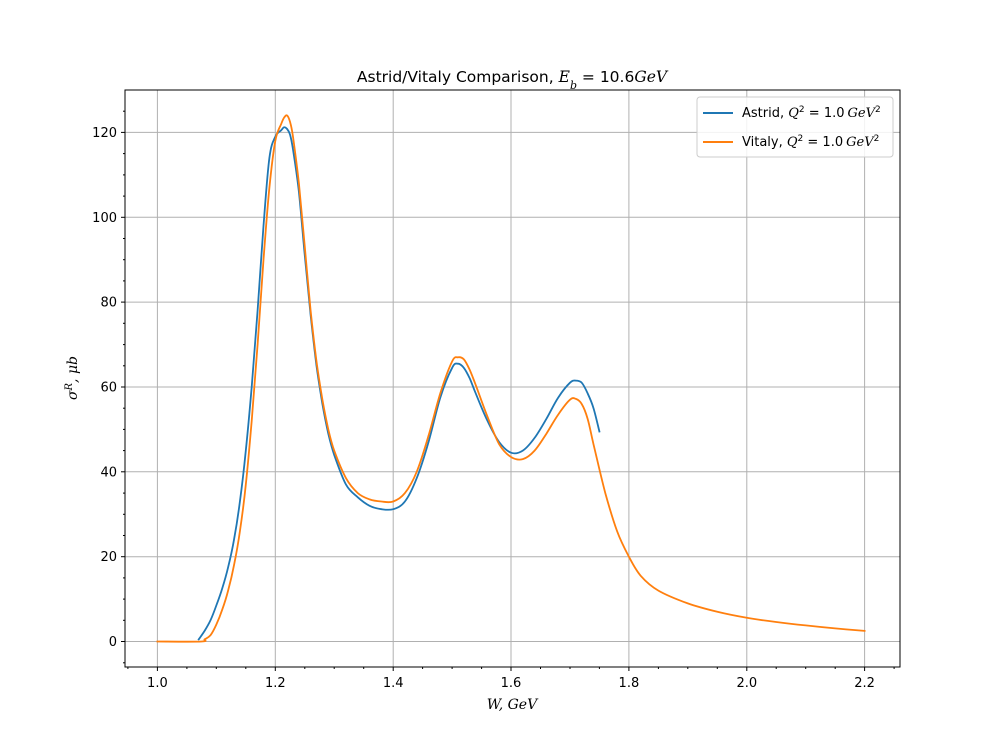 Image resolution: width=1000 pixels, height=750 pixels. Describe the element at coordinates (393, 683) in the screenshot. I see `x-tick-label: 1.4` at that location.